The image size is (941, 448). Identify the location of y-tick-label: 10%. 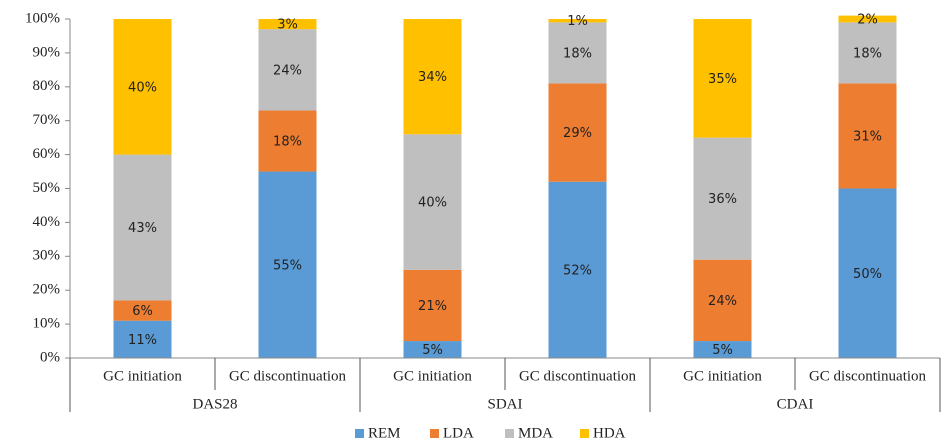
(47, 324).